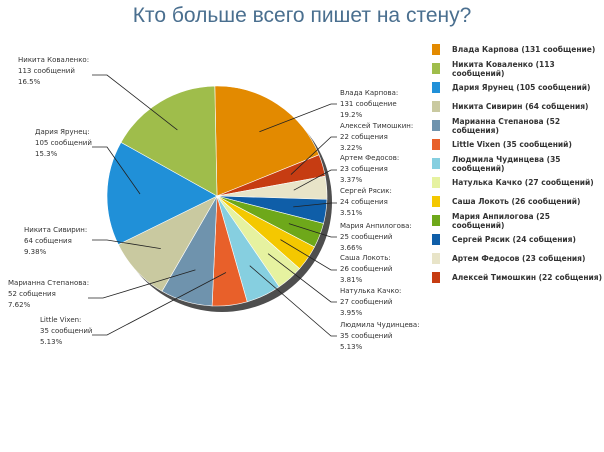  I want to click on label-name: Little Vixen:, so click(60, 320).